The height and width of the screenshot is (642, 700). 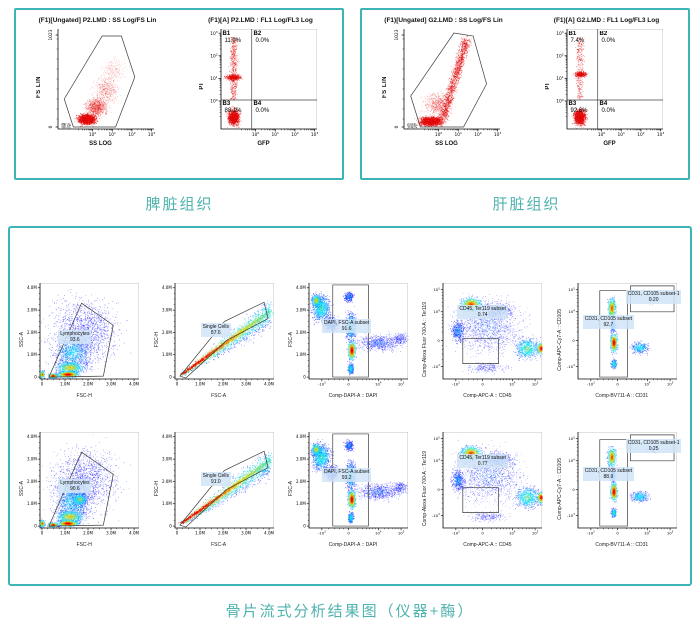 What do you see at coordinates (482, 312) in the screenshot?
I see `gate-label: CD45, Ter119 subset 0.74` at bounding box center [482, 312].